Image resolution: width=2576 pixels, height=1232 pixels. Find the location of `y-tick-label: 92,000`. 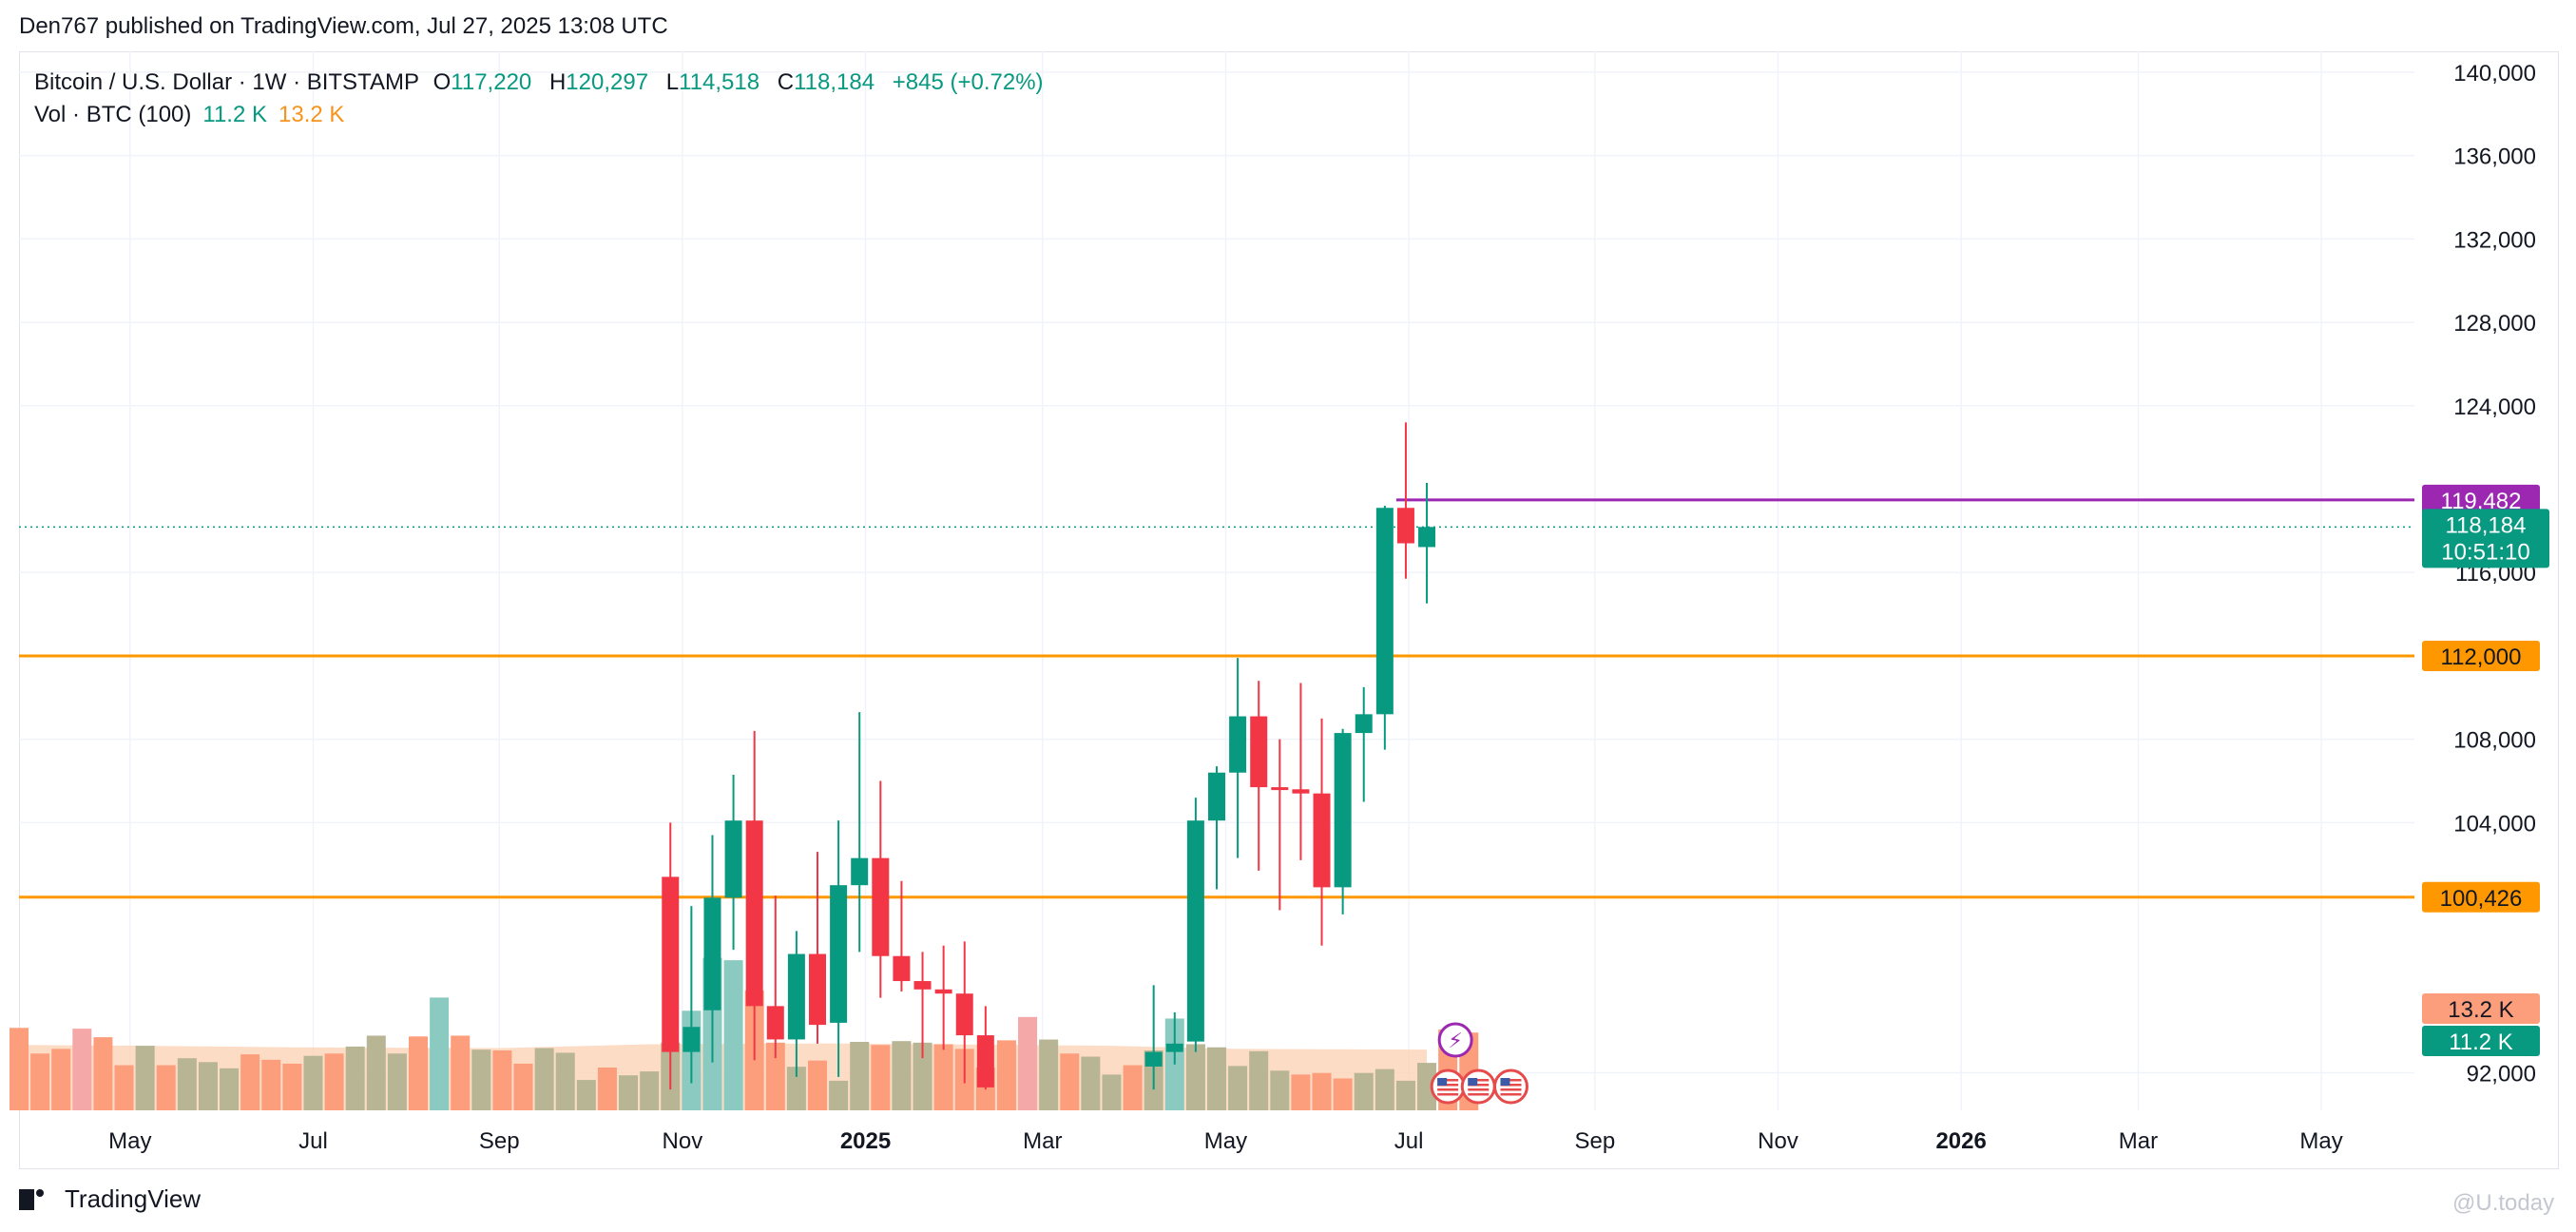

y-tick-label: 92,000 is located at coordinates (2501, 1075).